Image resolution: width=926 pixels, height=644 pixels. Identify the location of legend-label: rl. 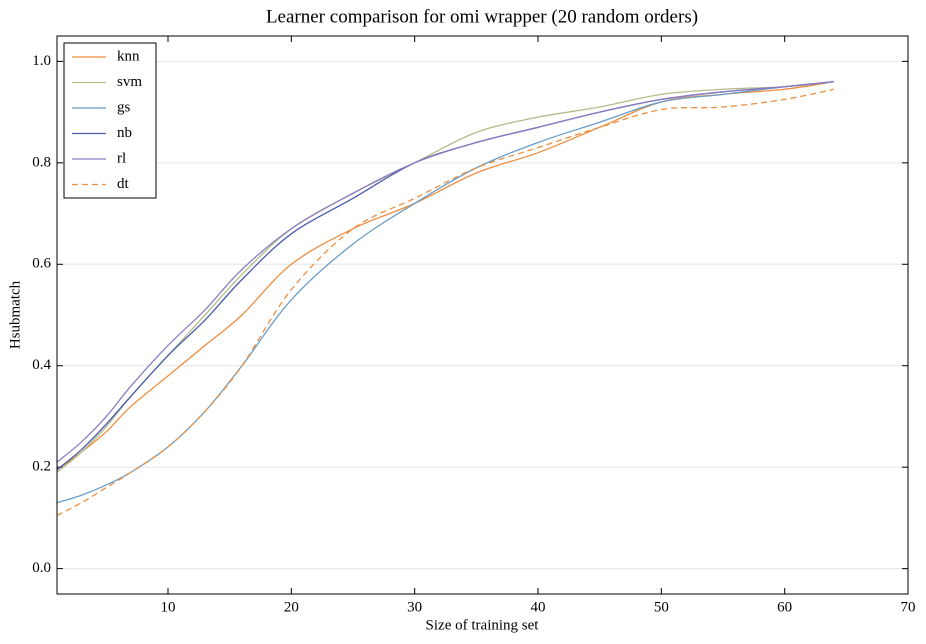
(121, 158).